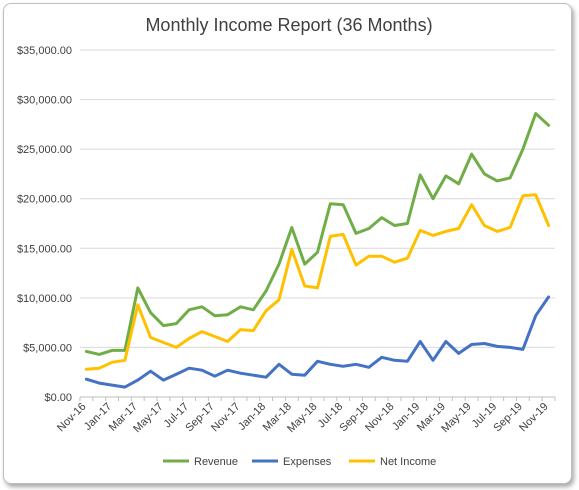 The width and height of the screenshot is (579, 490). I want to click on y-tick-label: $0.00, so click(58, 398).